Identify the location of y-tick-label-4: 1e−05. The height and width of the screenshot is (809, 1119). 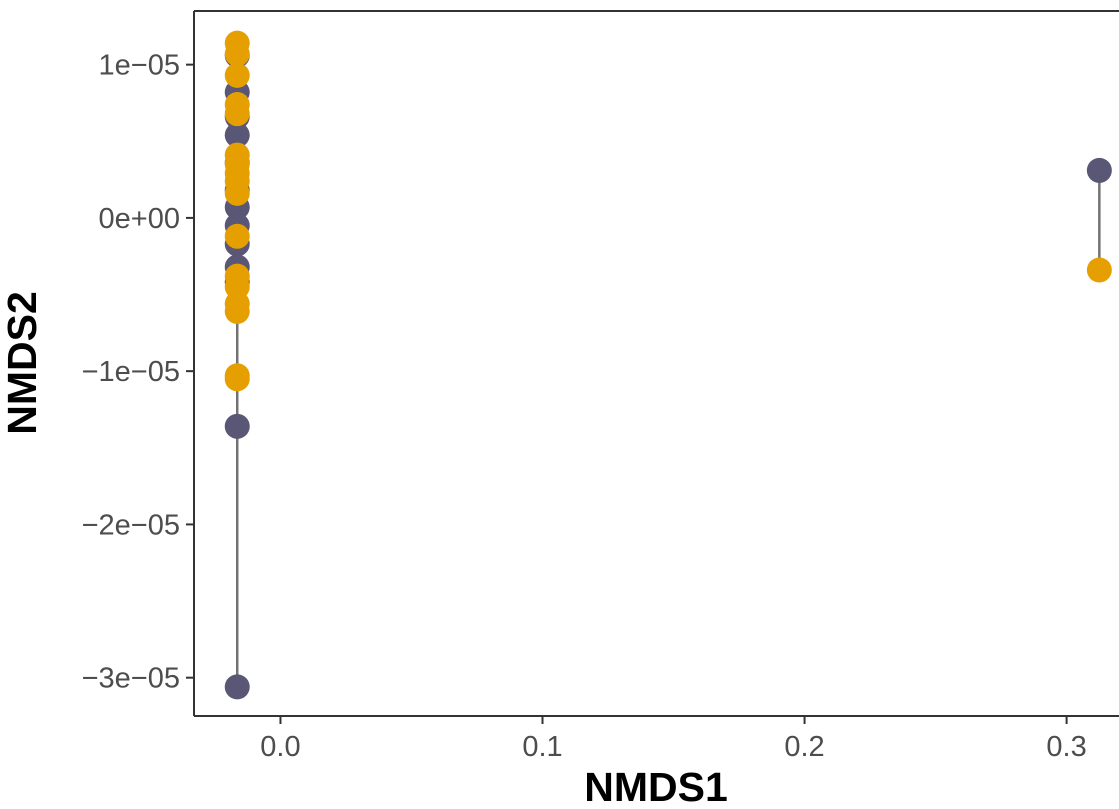
(139, 66).